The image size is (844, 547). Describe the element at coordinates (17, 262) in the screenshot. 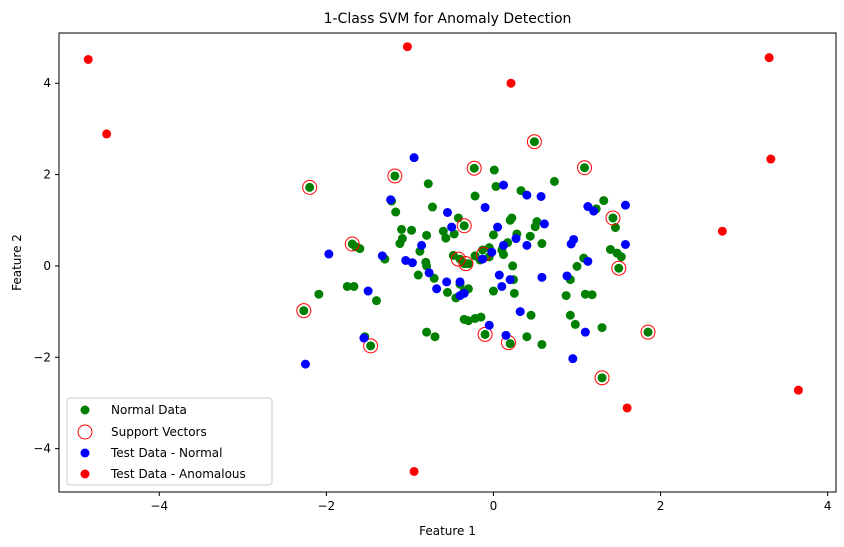

I see `y-axis-label: Feature 2` at that location.